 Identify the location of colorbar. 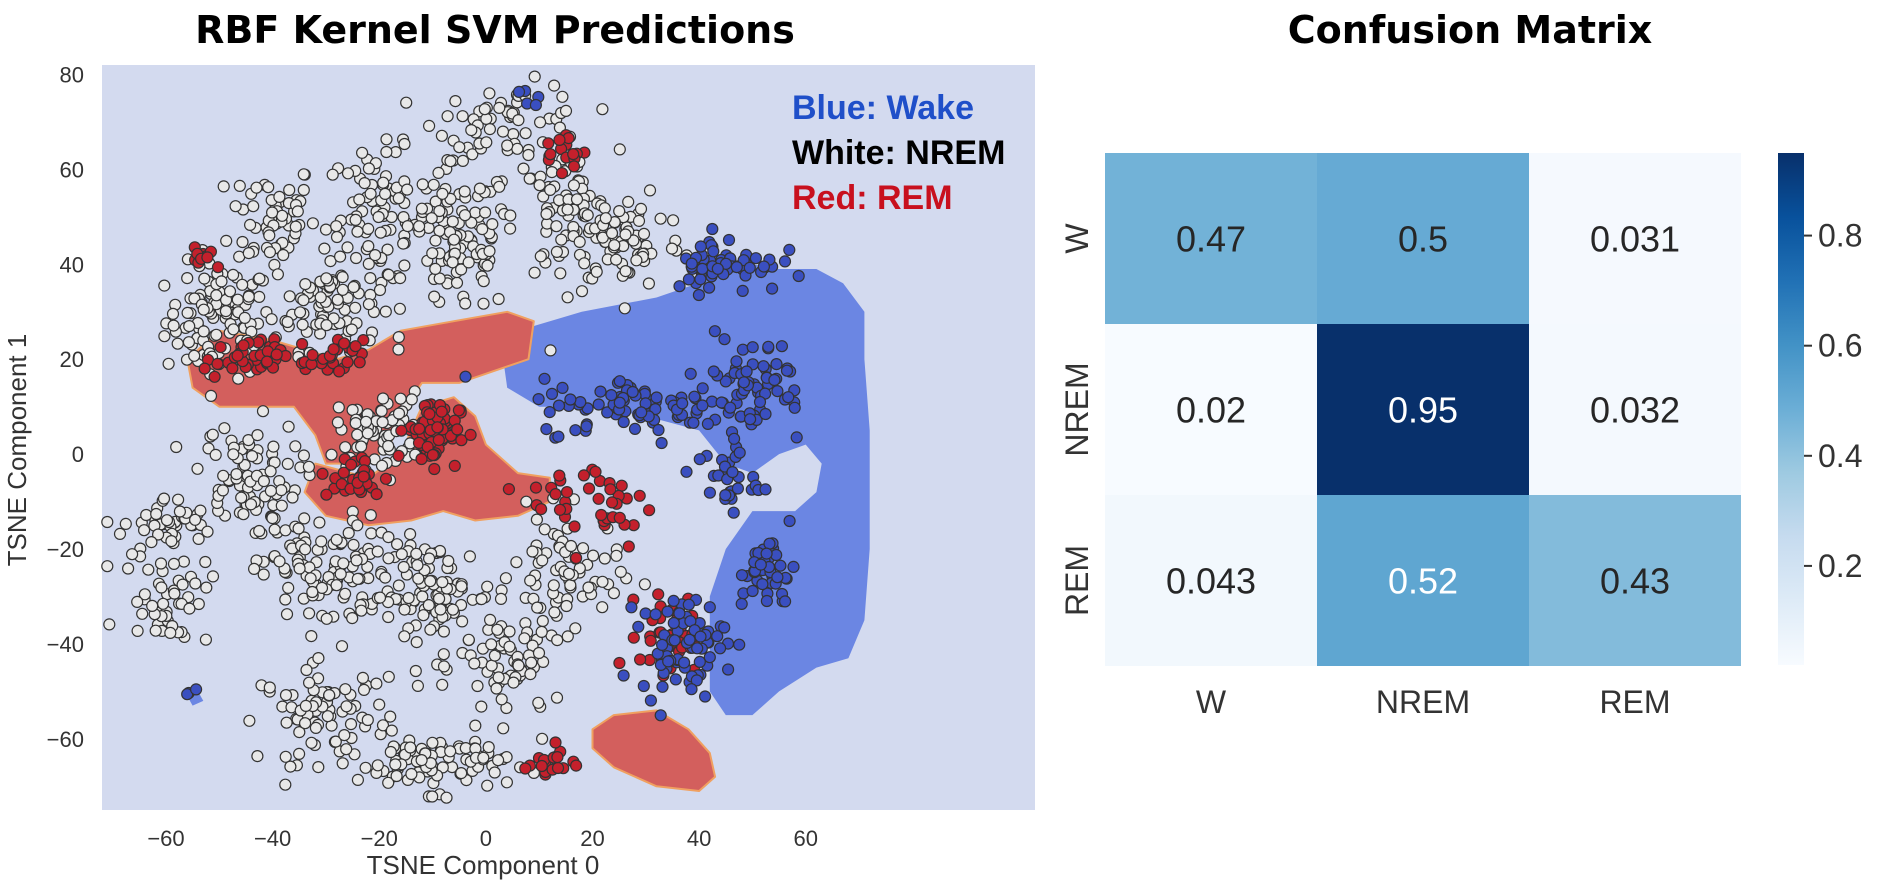
(1791, 409).